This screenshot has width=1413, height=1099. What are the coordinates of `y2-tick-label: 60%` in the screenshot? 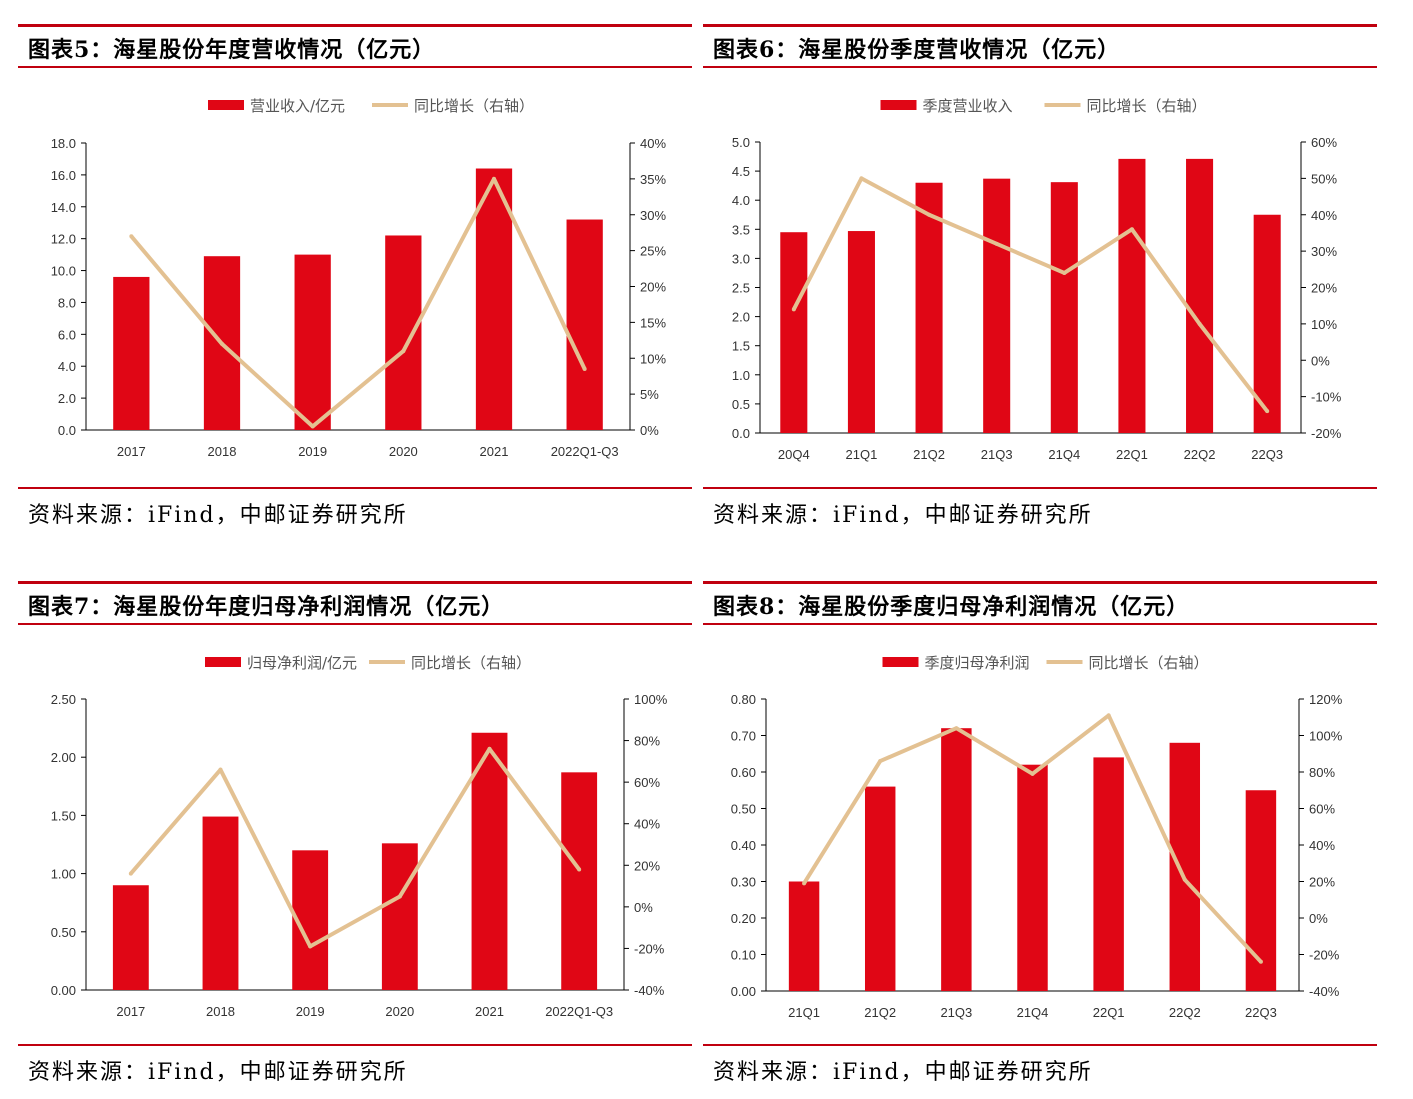 It's located at (1324, 142).